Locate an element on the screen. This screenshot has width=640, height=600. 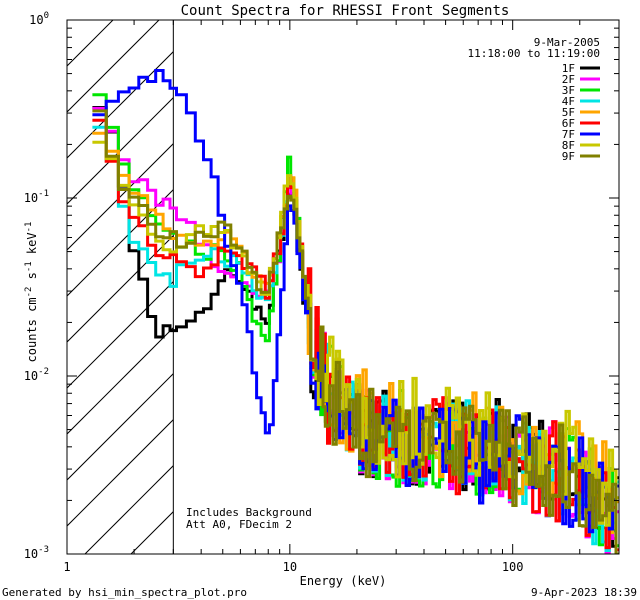
legend-label: 2F is located at coordinates (568, 79).